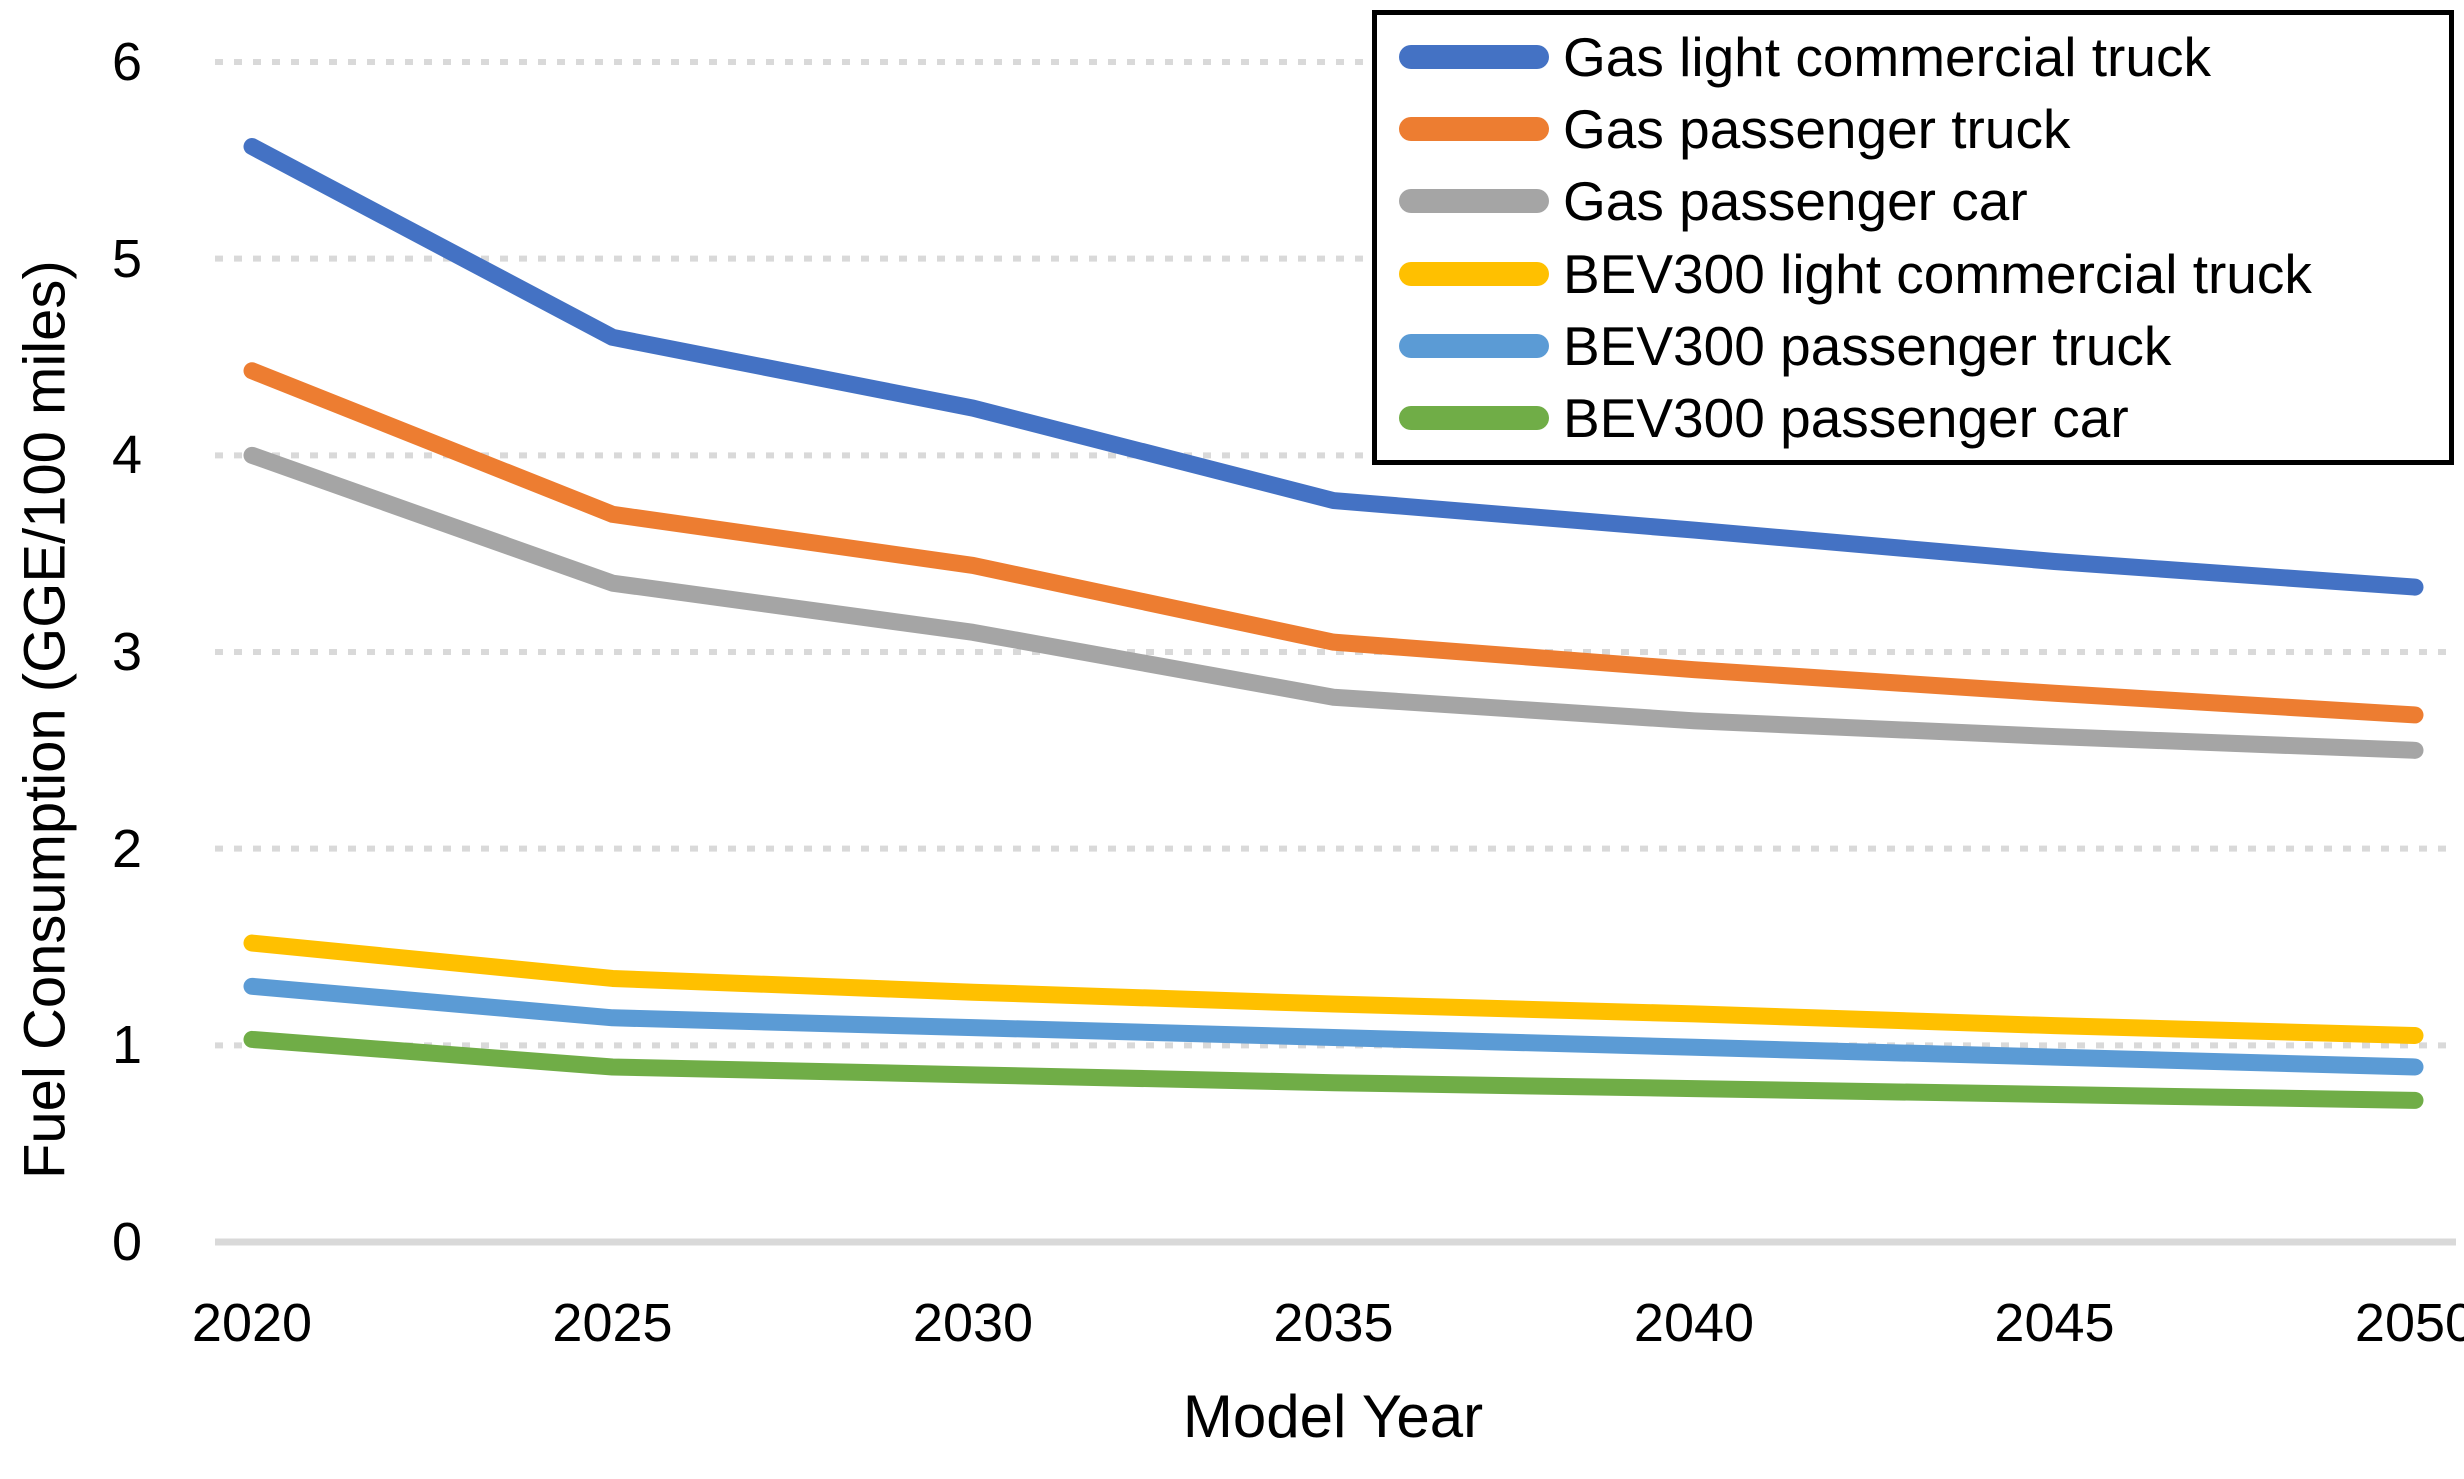  I want to click on x-tick-label-2035: 2035, so click(1333, 1323).